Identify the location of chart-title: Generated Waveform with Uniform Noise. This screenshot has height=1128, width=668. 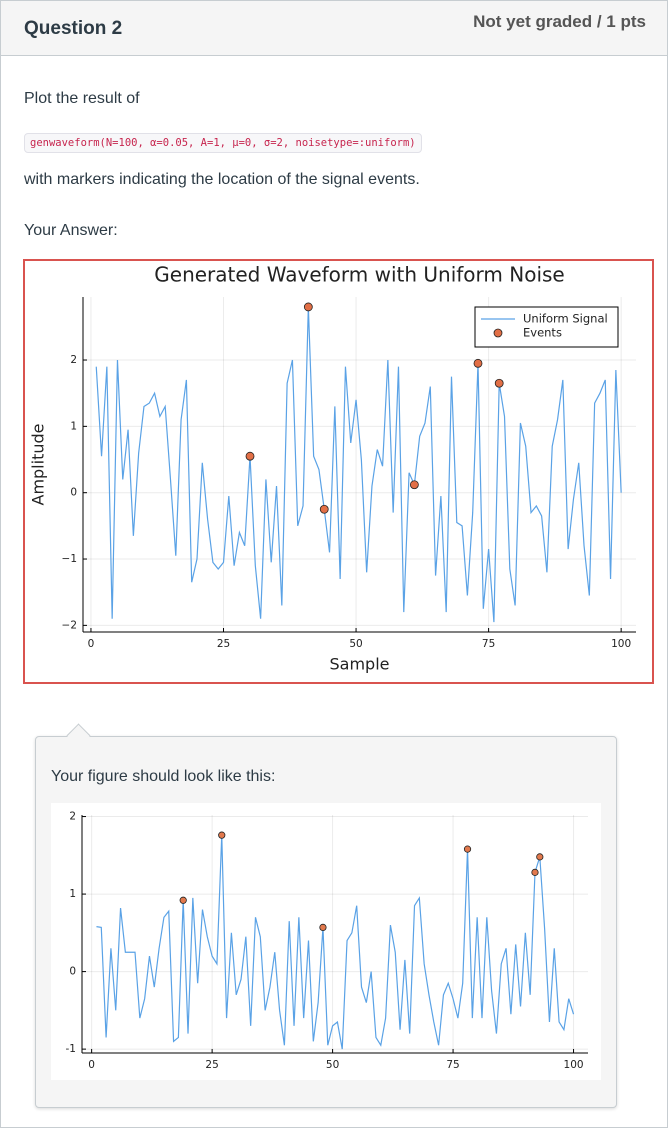
(359, 275).